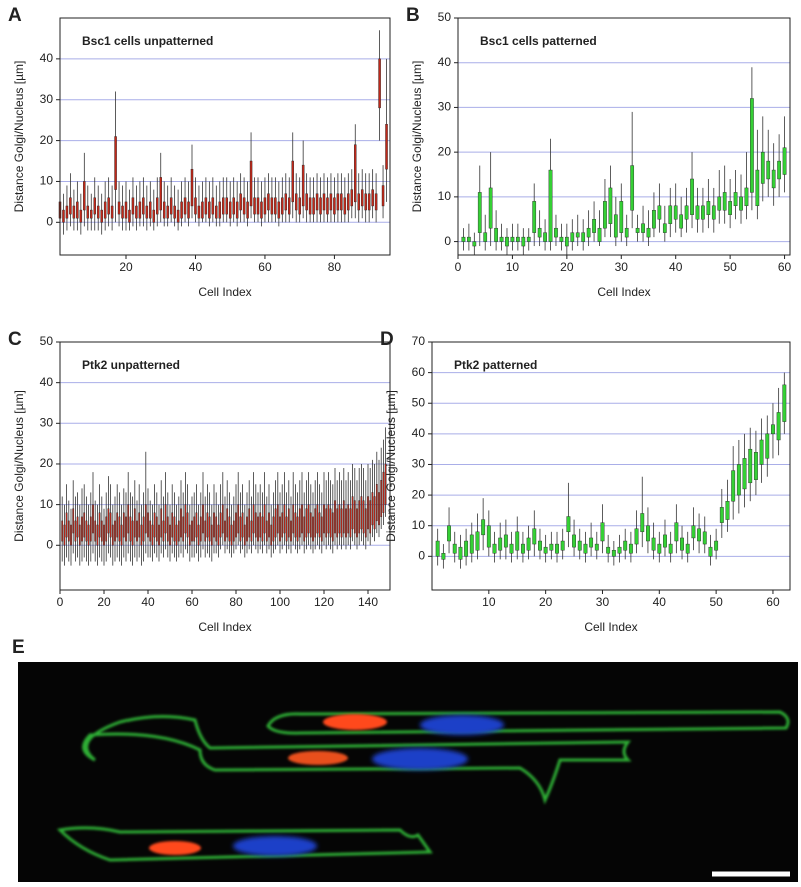 Image resolution: width=801 pixels, height=887 pixels. Describe the element at coordinates (47, 463) in the screenshot. I see `y-tick-label: 20` at that location.